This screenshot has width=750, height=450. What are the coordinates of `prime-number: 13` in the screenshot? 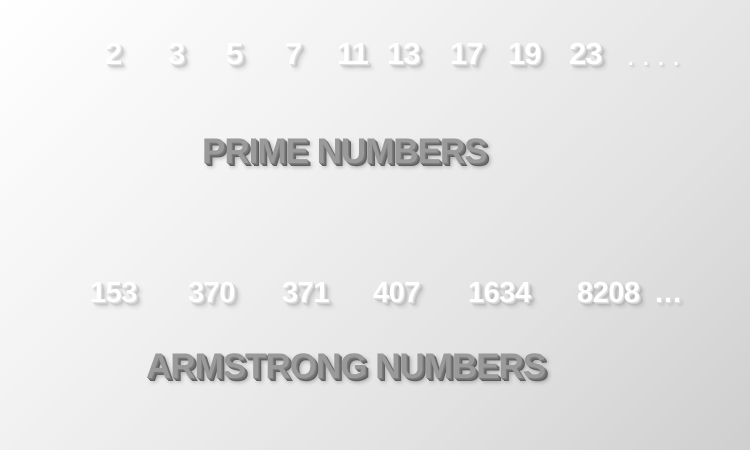 It's located at (403, 53).